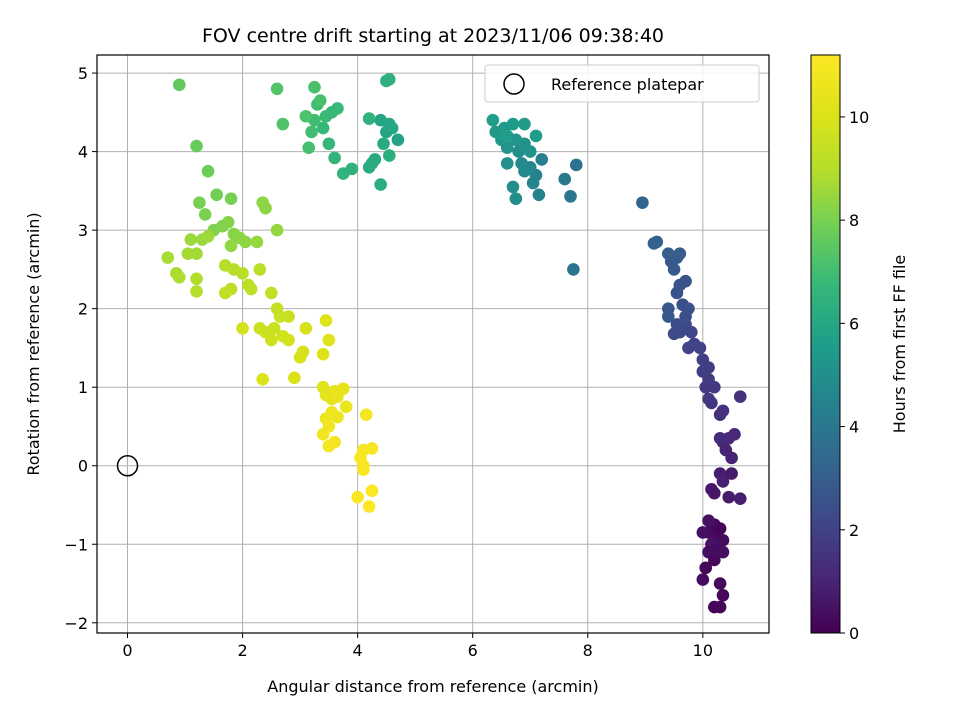  Describe the element at coordinates (83, 152) in the screenshot. I see `y-tick-label: 4` at that location.